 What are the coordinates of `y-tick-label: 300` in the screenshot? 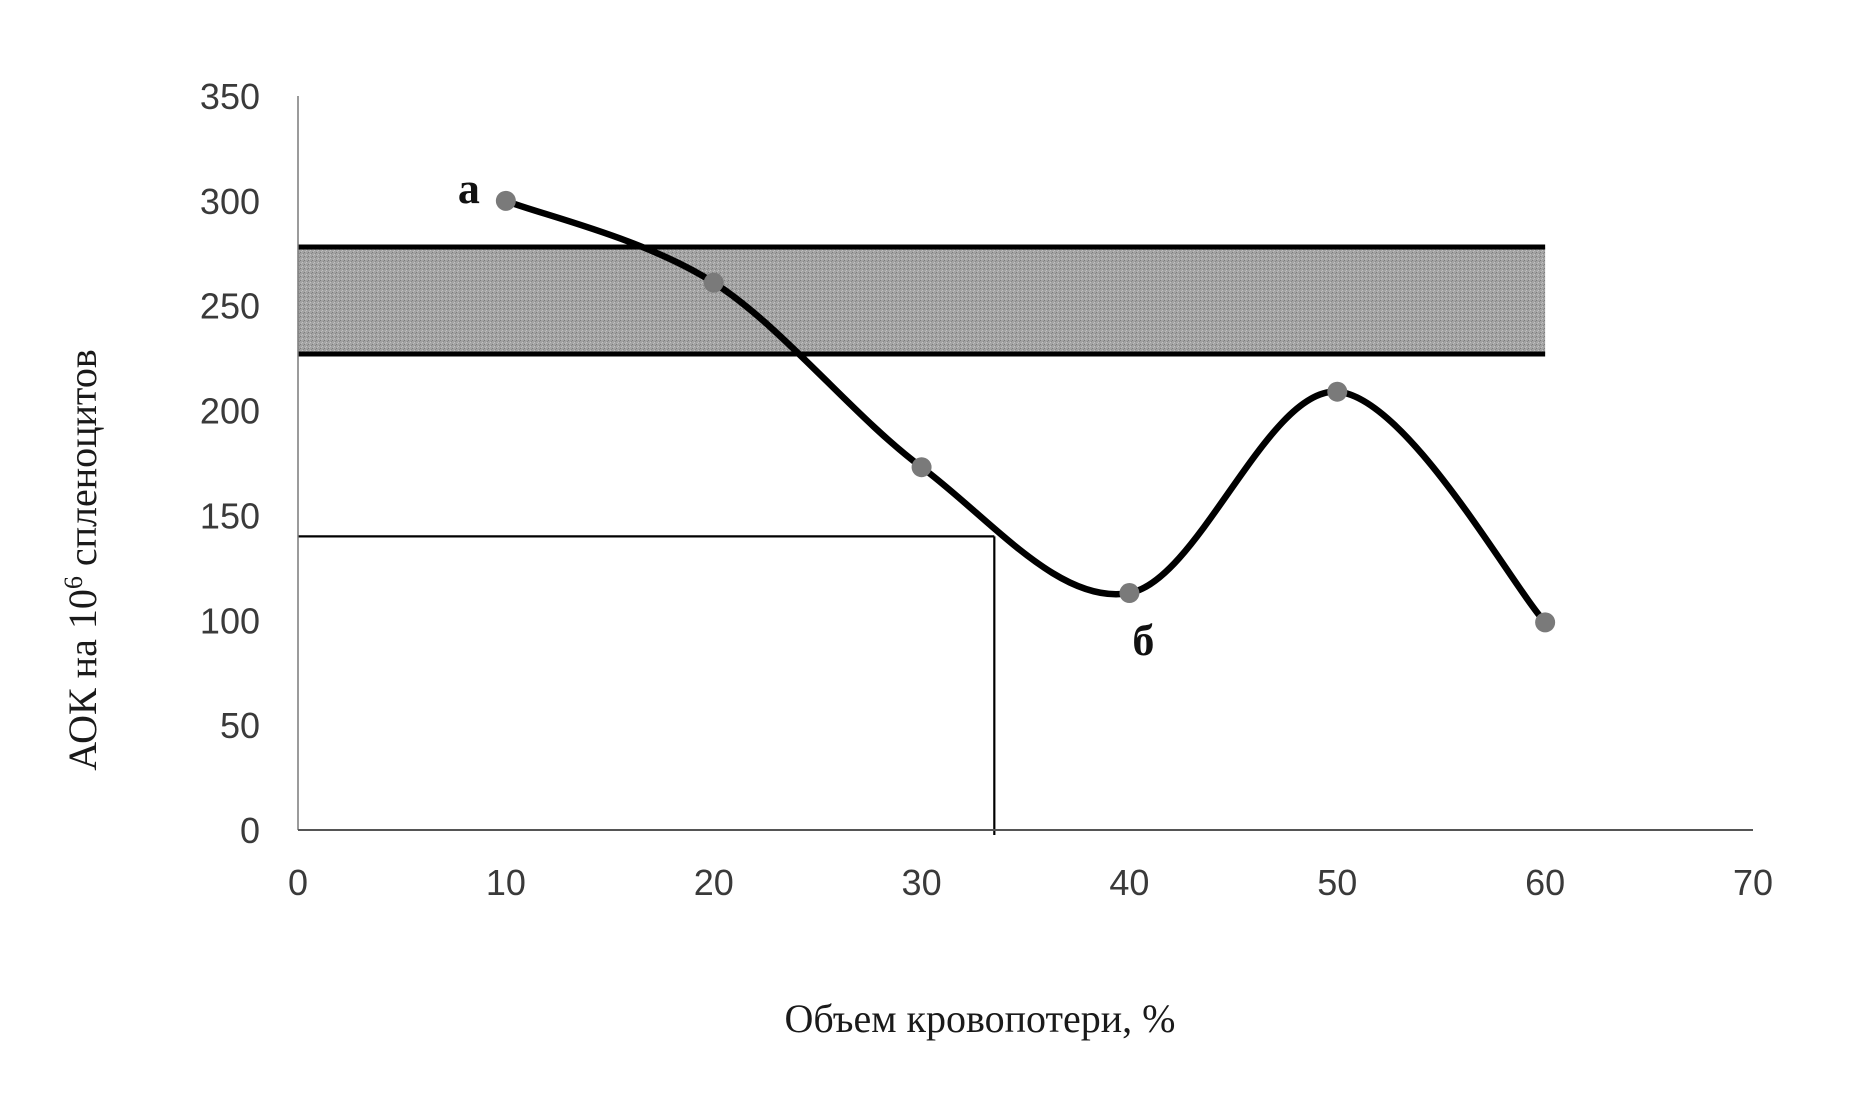 It's located at (230, 201).